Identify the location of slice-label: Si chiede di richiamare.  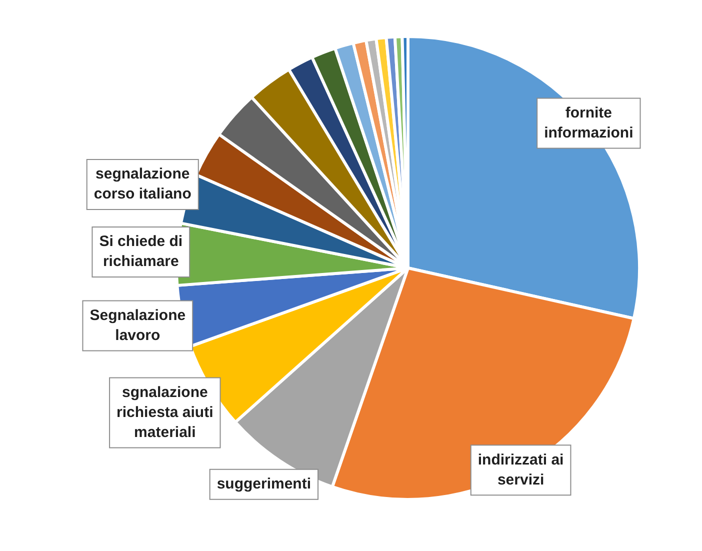
(141, 251).